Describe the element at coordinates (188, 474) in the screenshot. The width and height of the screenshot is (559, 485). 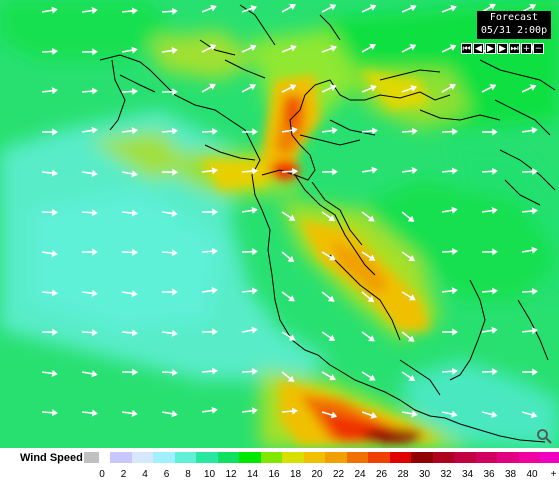
I see `legend-tick-label: 8` at that location.